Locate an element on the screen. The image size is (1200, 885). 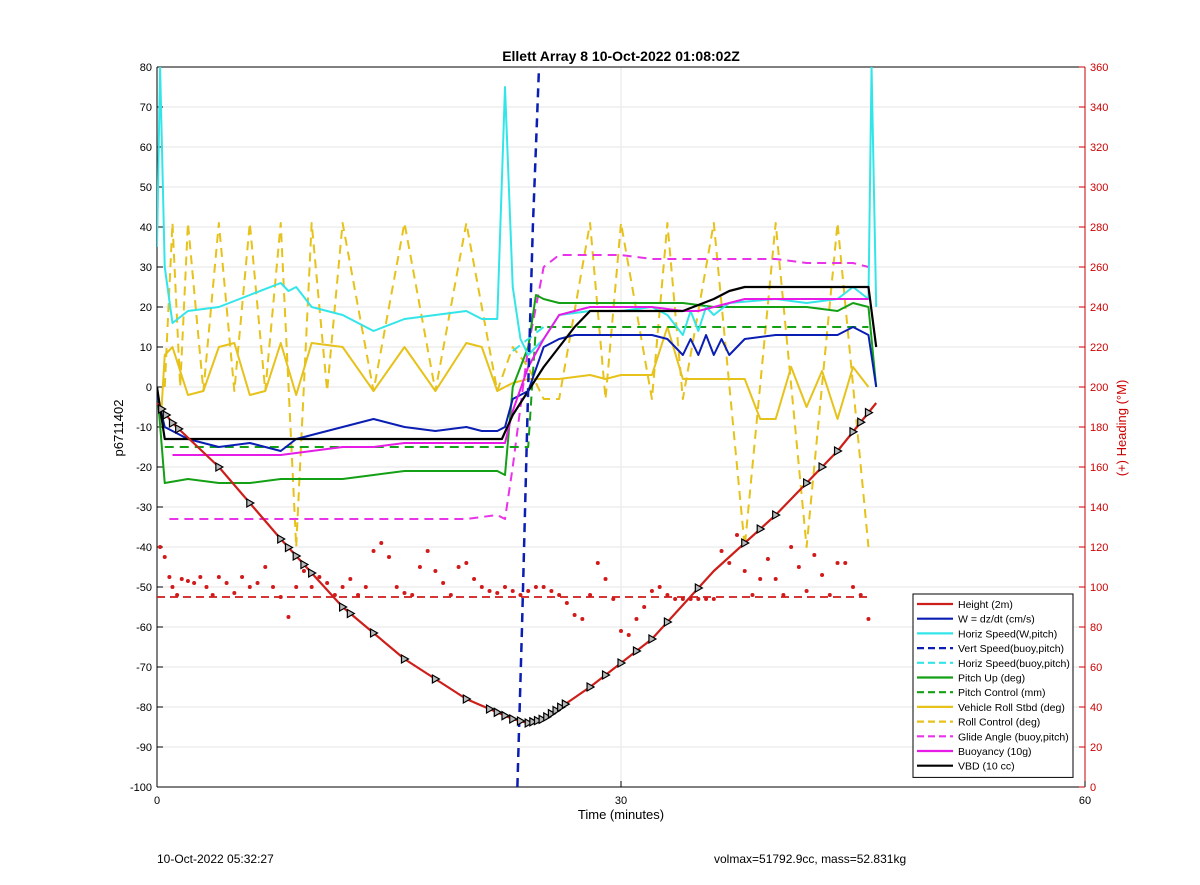
legend-label: Horiz Speed(buoy,pitch) is located at coordinates (1014, 664).